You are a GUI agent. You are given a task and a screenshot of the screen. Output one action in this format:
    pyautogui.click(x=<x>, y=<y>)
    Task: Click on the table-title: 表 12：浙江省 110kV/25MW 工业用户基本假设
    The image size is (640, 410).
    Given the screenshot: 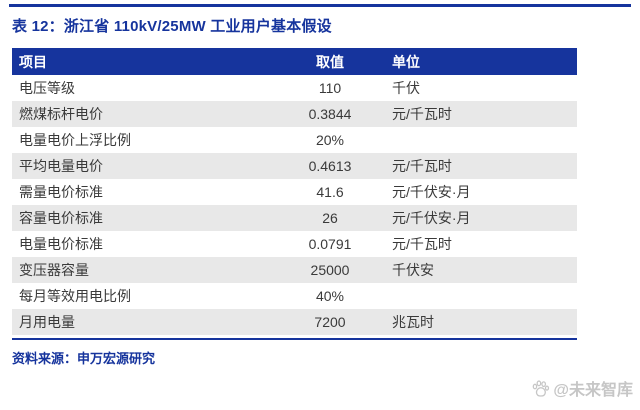 What is the action you would take?
    pyautogui.click(x=172, y=26)
    